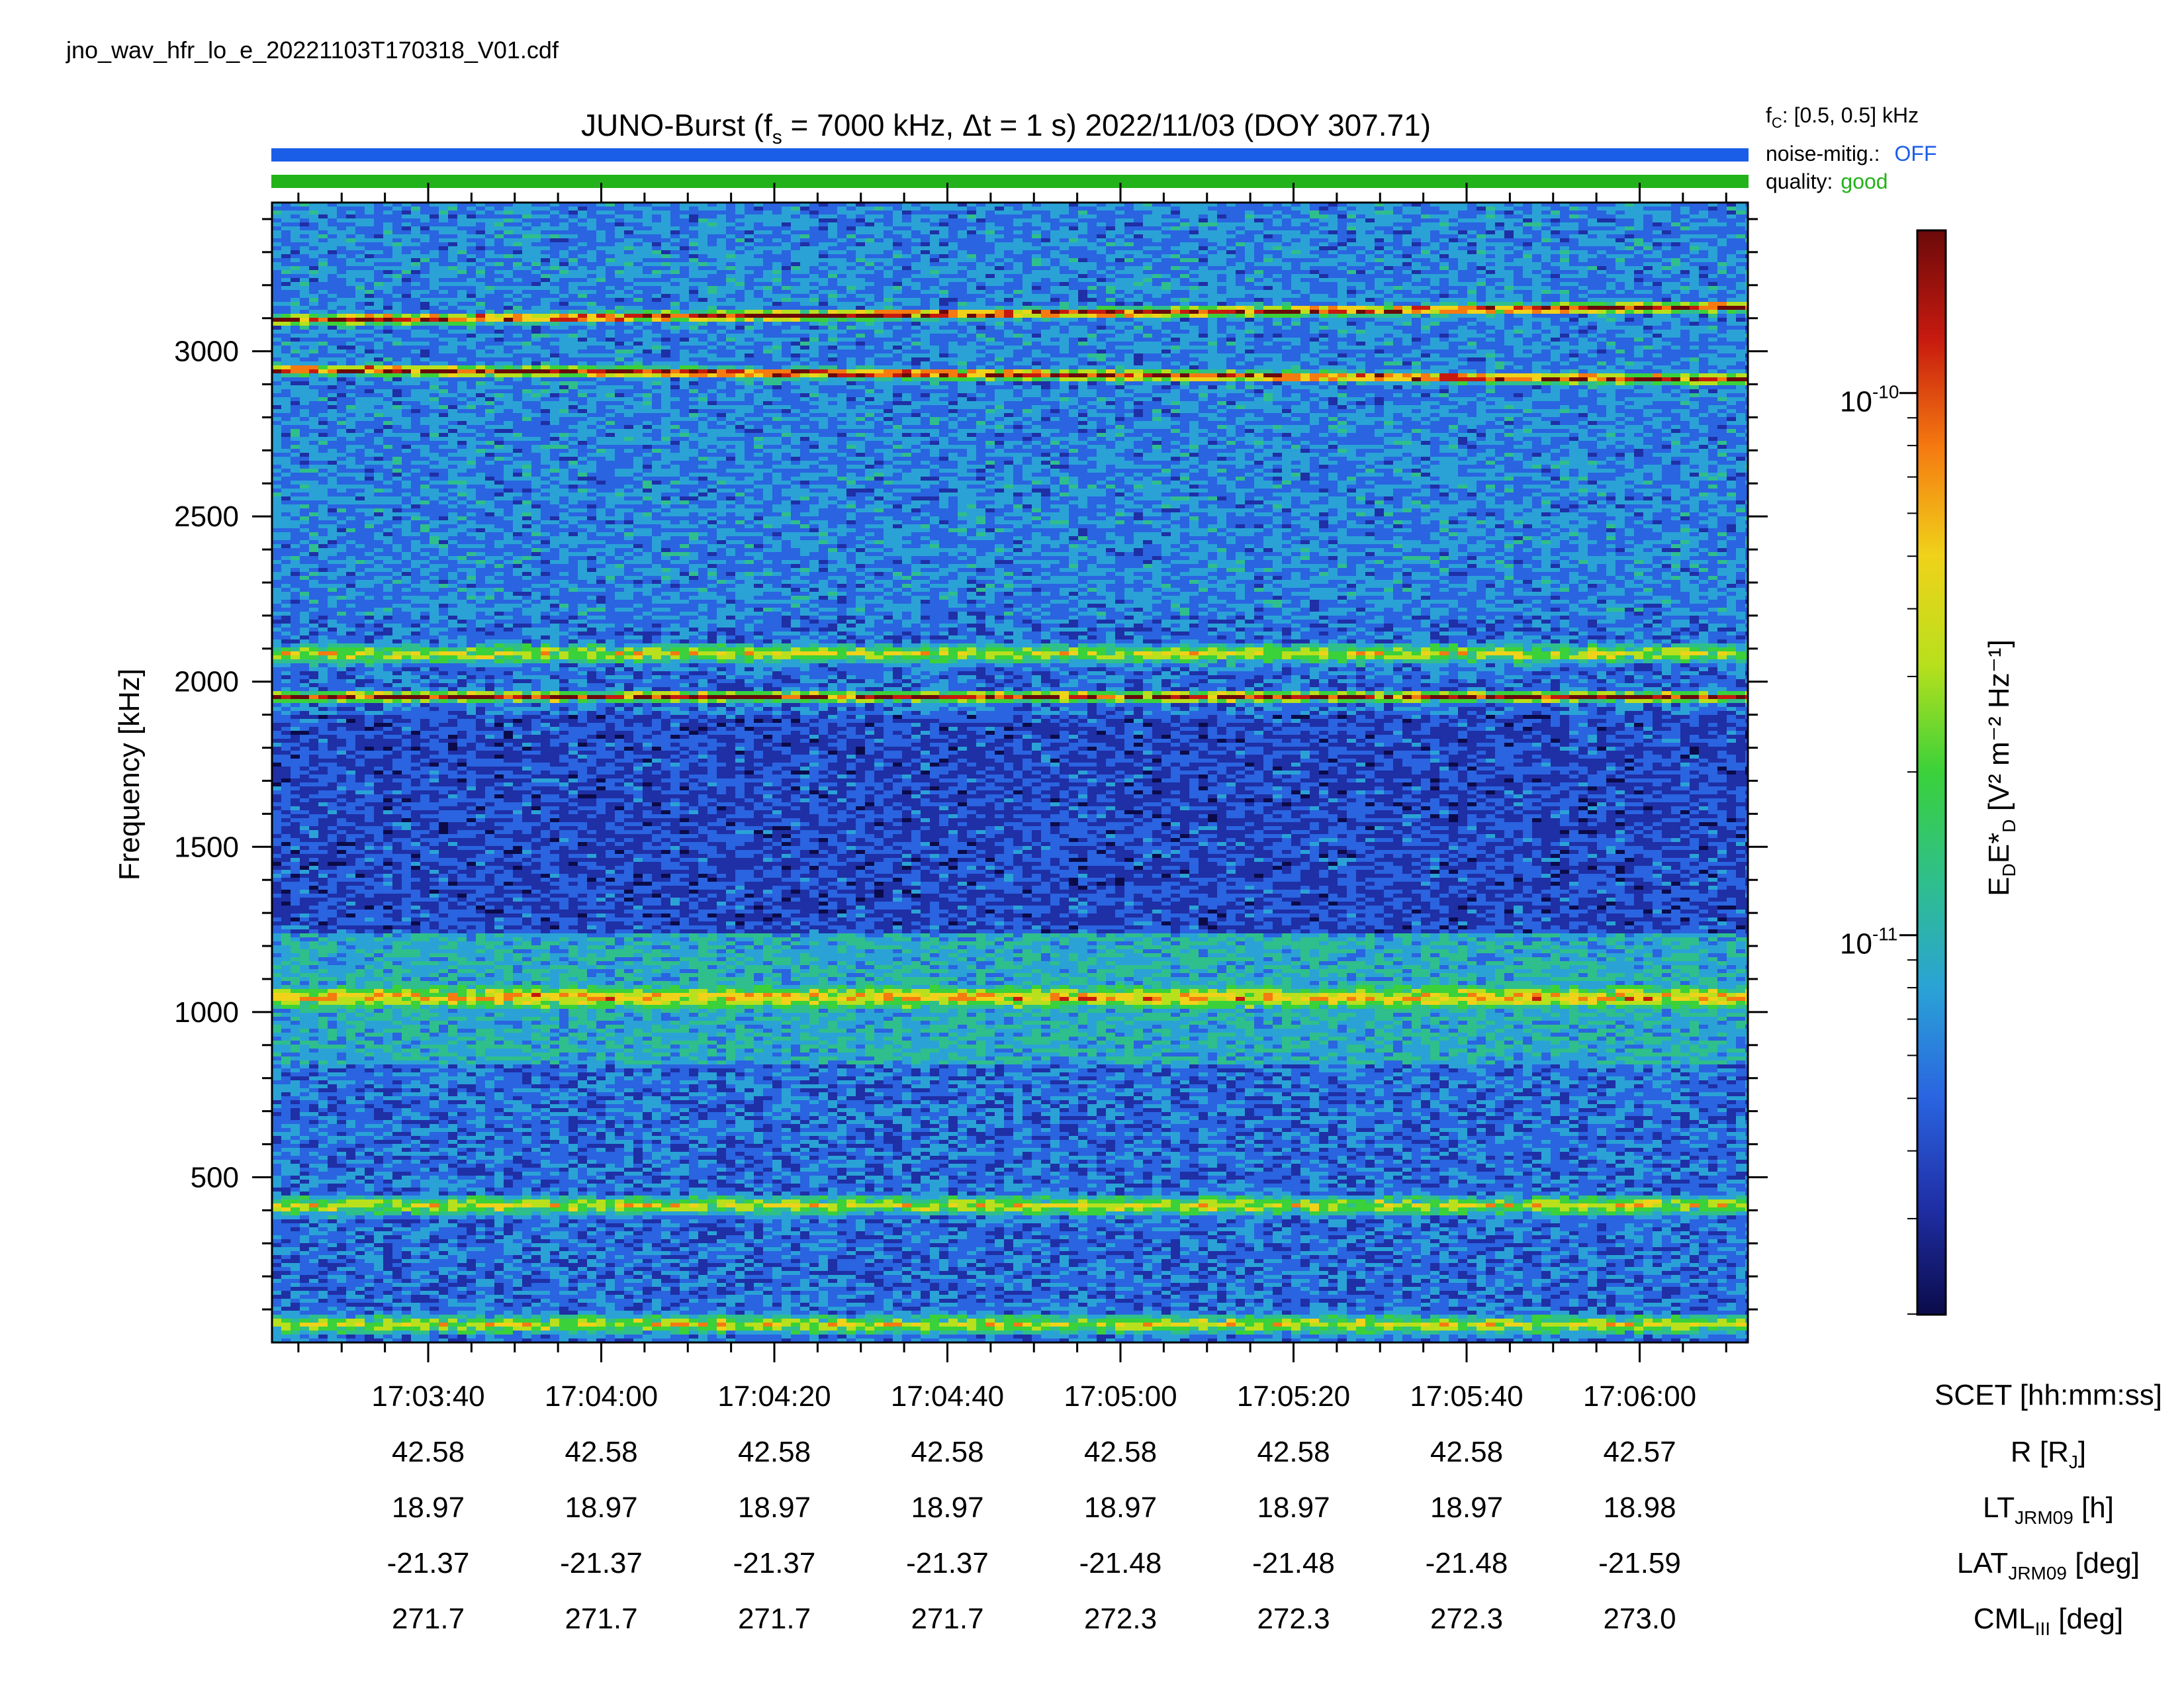 This screenshot has width=2184, height=1688. I want to click on colorbar, so click(1931, 772).